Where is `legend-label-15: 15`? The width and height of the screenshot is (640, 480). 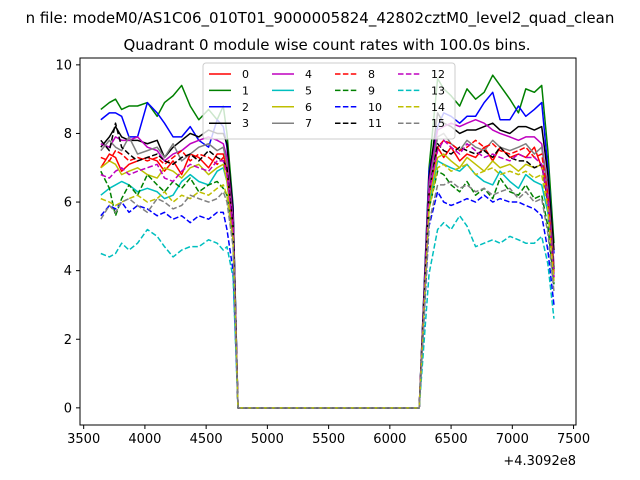
legend-label-15: 15 is located at coordinates (438, 123).